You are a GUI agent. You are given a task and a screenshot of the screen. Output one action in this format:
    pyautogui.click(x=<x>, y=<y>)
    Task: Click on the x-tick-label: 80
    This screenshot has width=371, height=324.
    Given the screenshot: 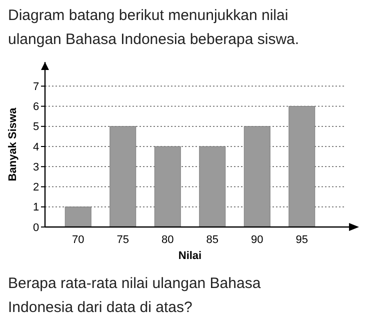 What is the action you would take?
    pyautogui.click(x=168, y=240)
    